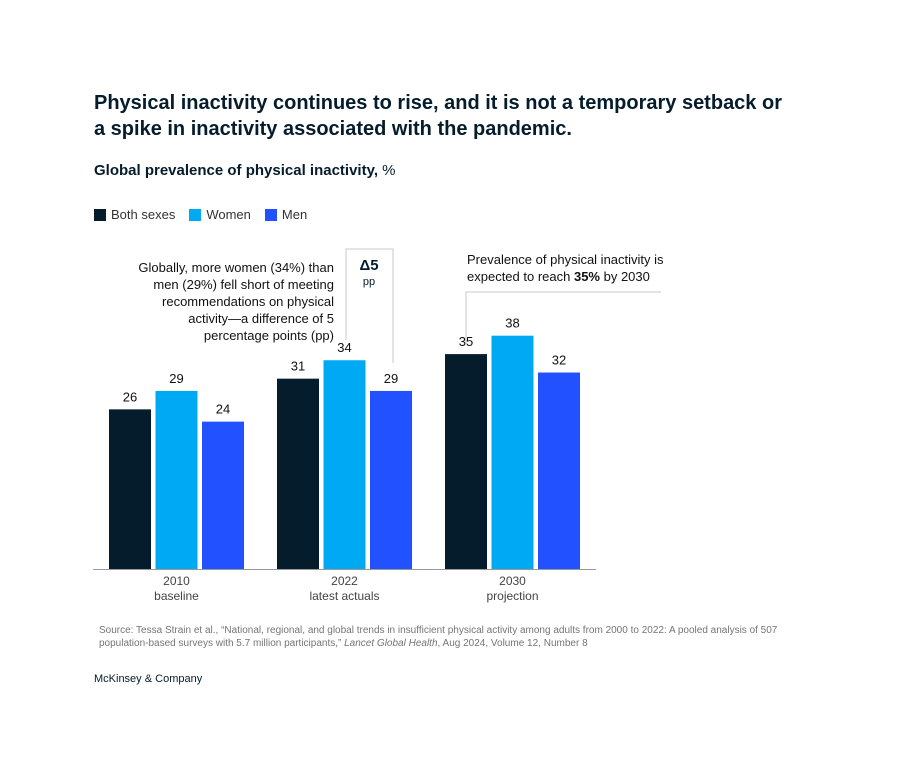 The width and height of the screenshot is (900, 780). Describe the element at coordinates (344, 581) in the screenshot. I see `x-tick-label-2022-line1: 2022` at that location.